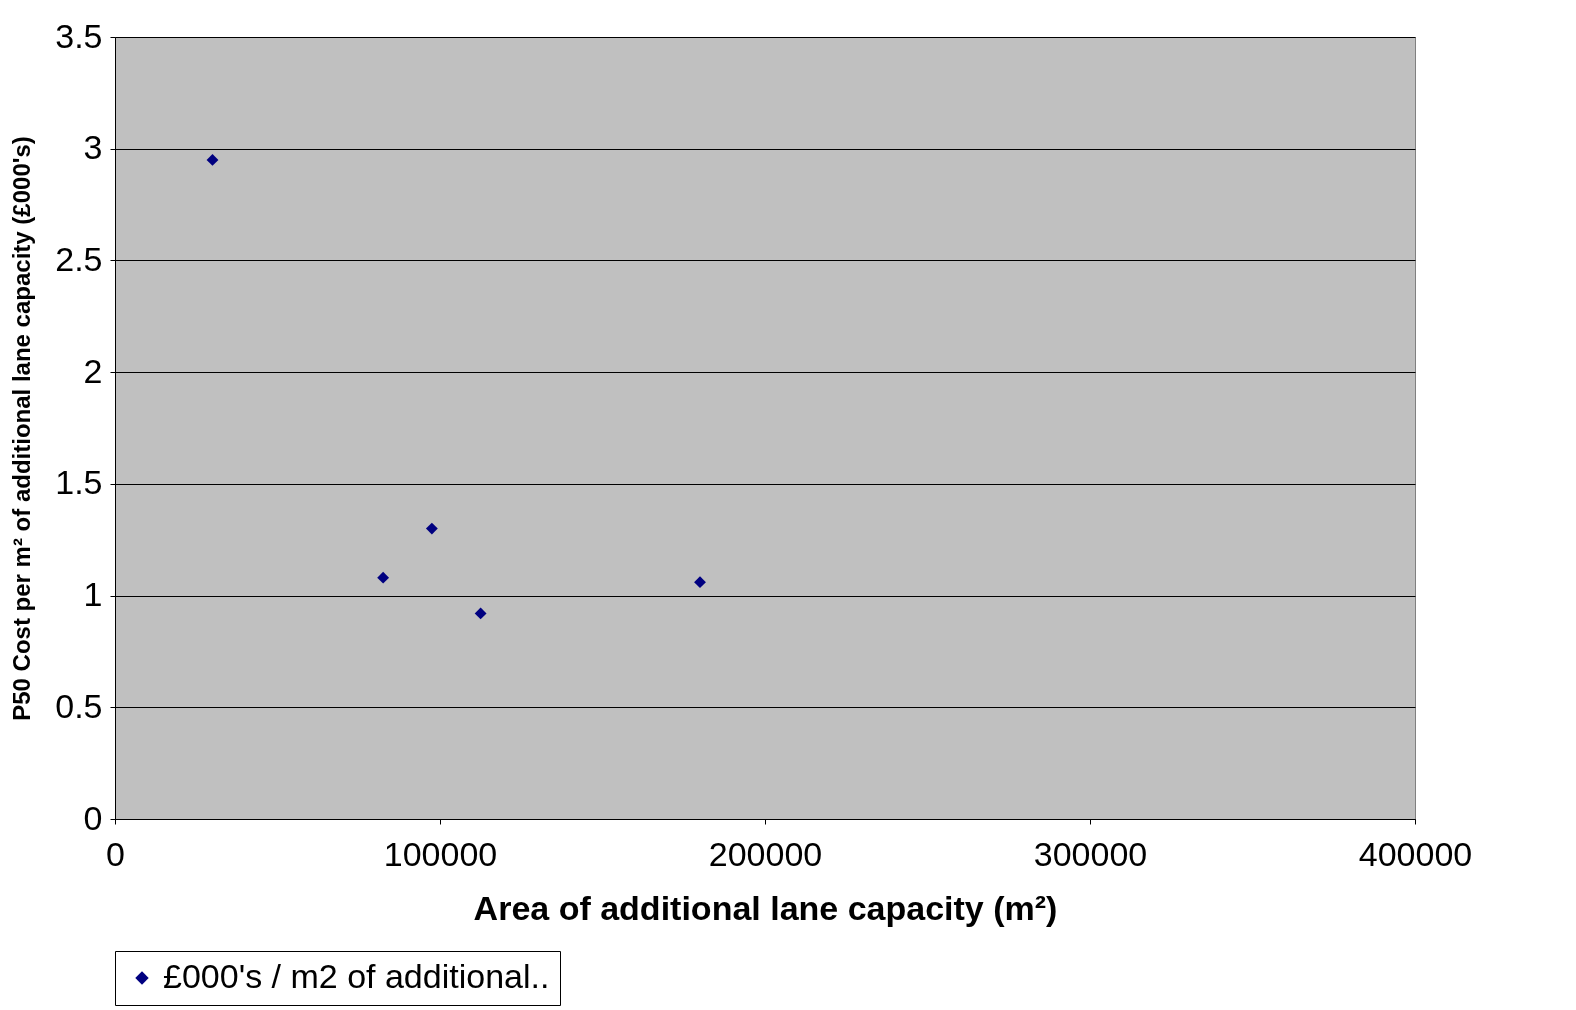 The height and width of the screenshot is (1010, 1576). I want to click on x-tick-label: 200000, so click(765, 853).